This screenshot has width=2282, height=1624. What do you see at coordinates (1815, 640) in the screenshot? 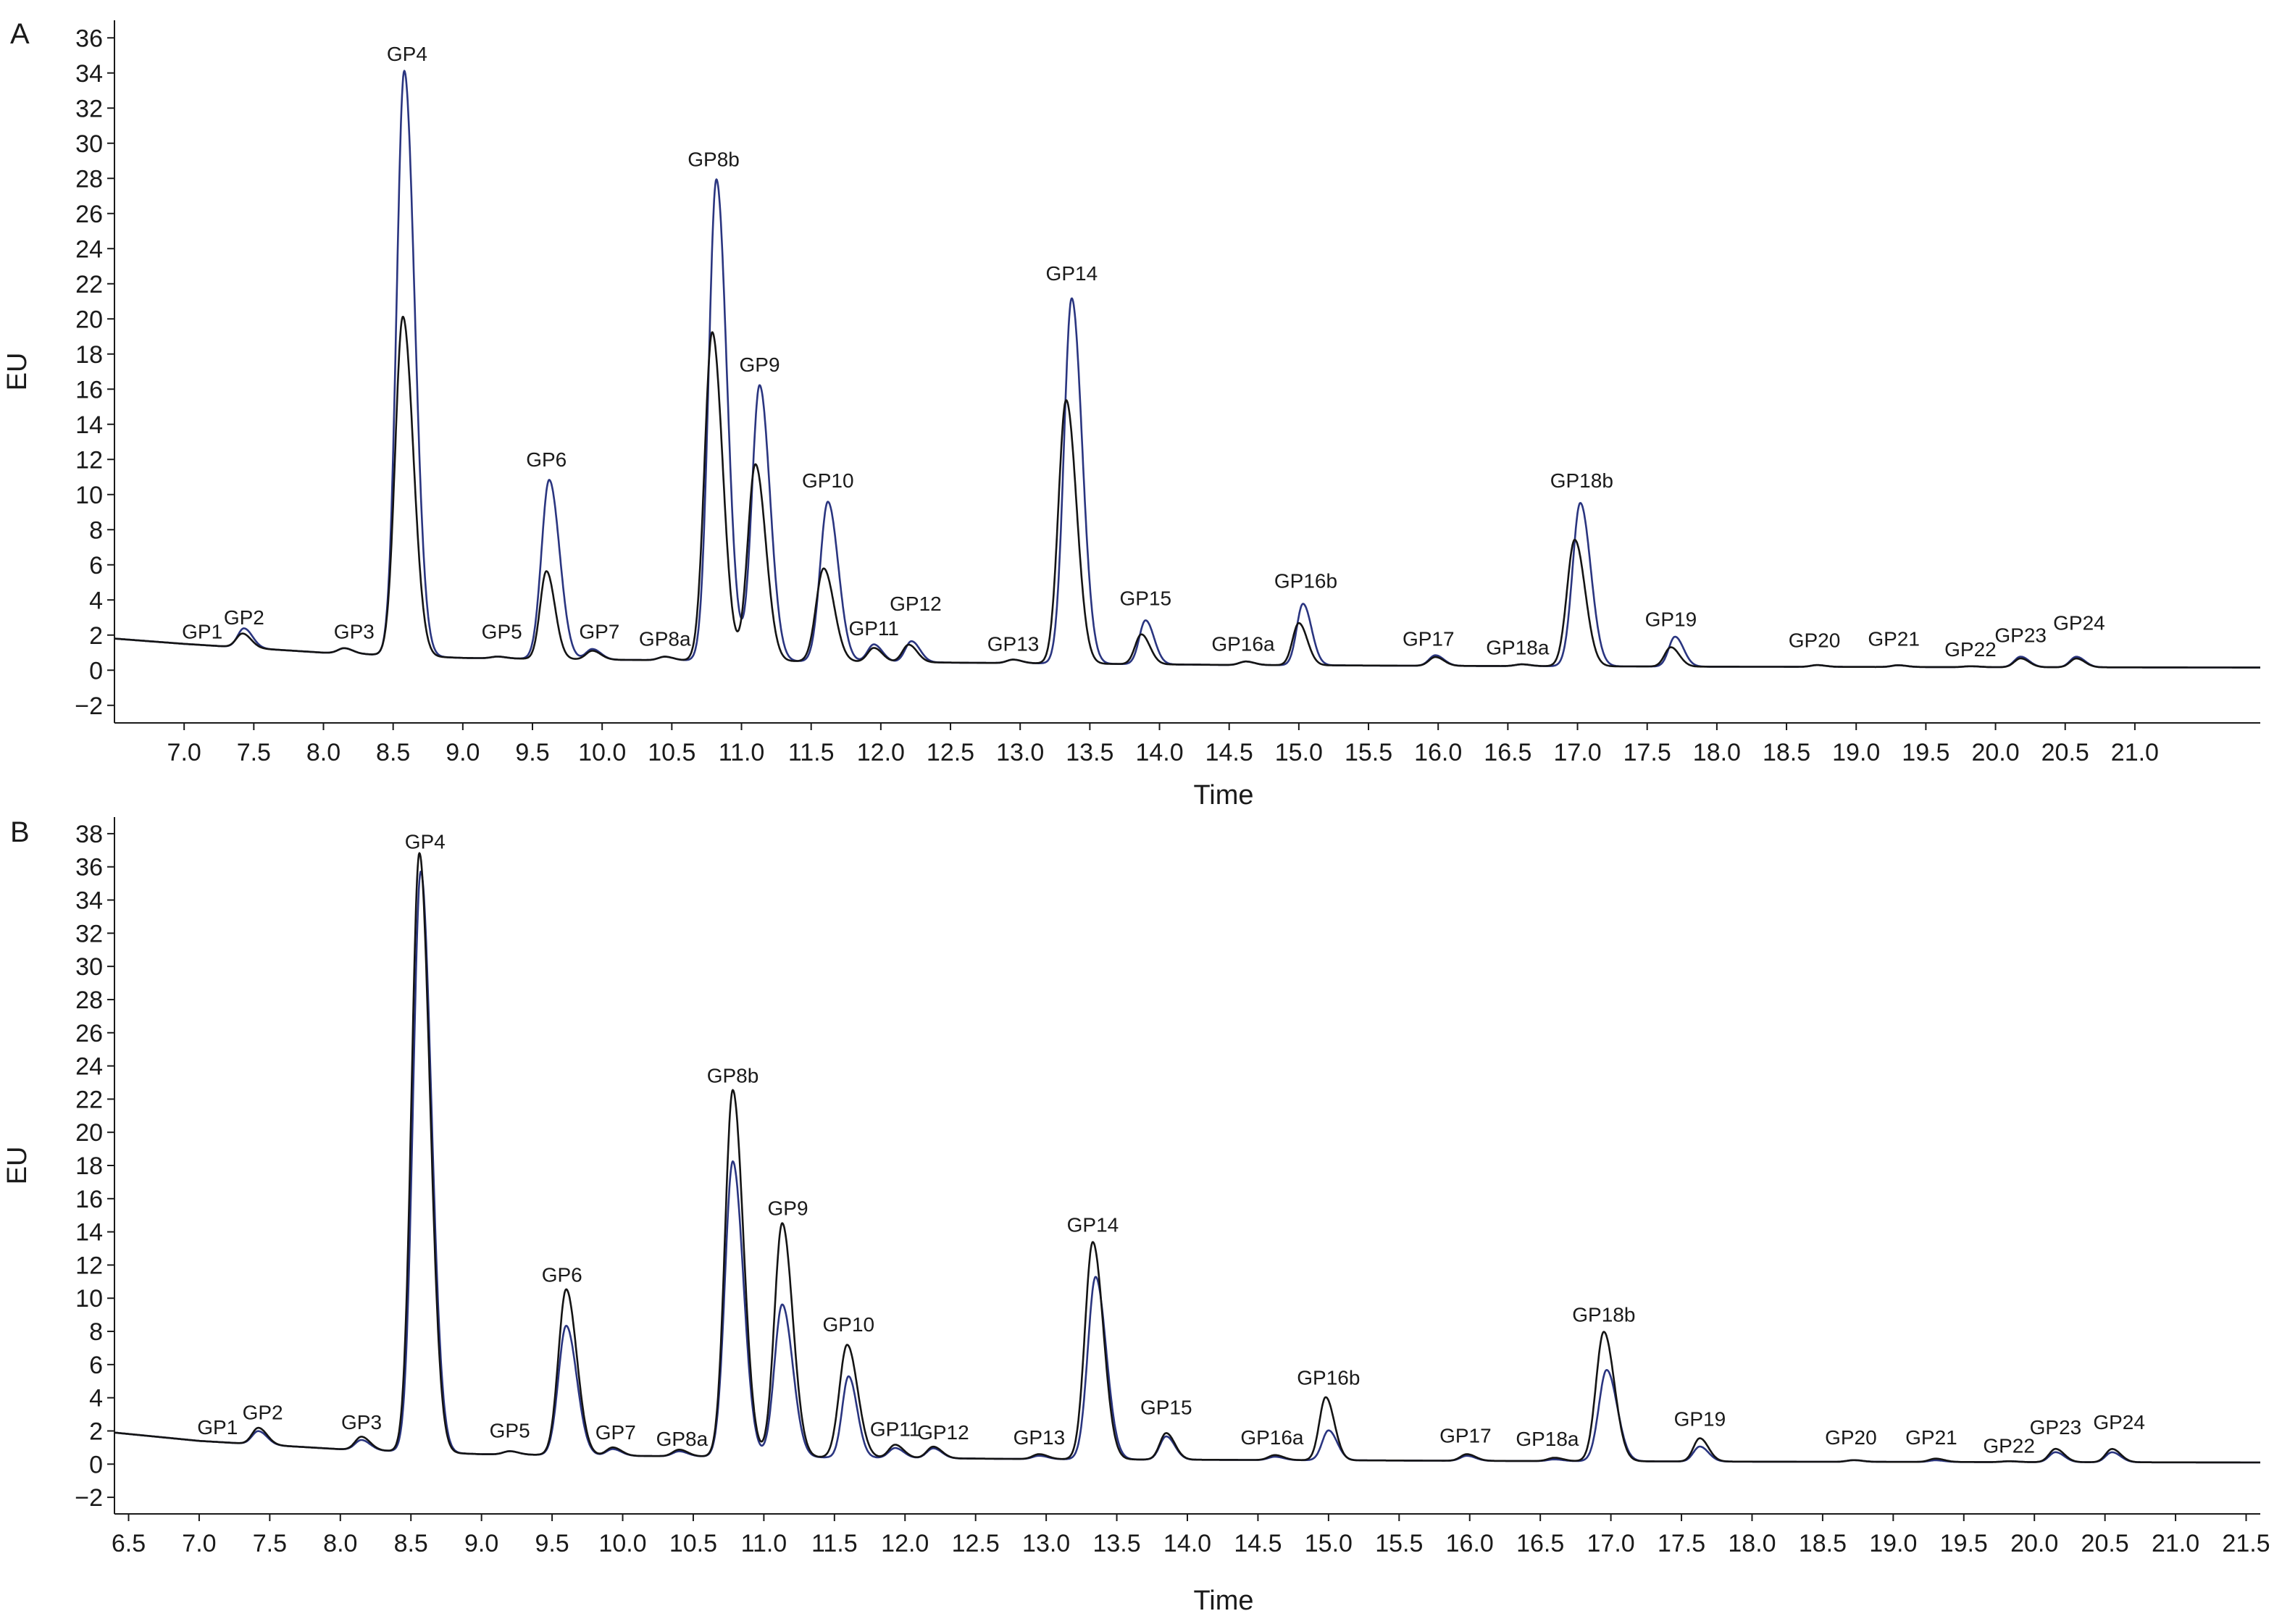
I see `peak-label-gp20: GP20` at bounding box center [1815, 640].